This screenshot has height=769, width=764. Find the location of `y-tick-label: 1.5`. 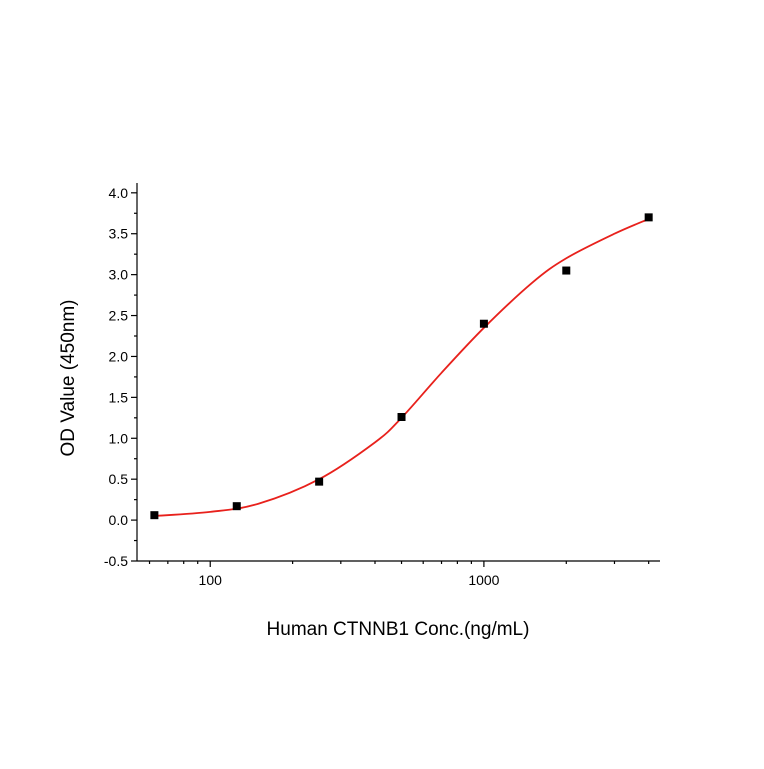

y-tick-label: 1.5 is located at coordinates (119, 397).